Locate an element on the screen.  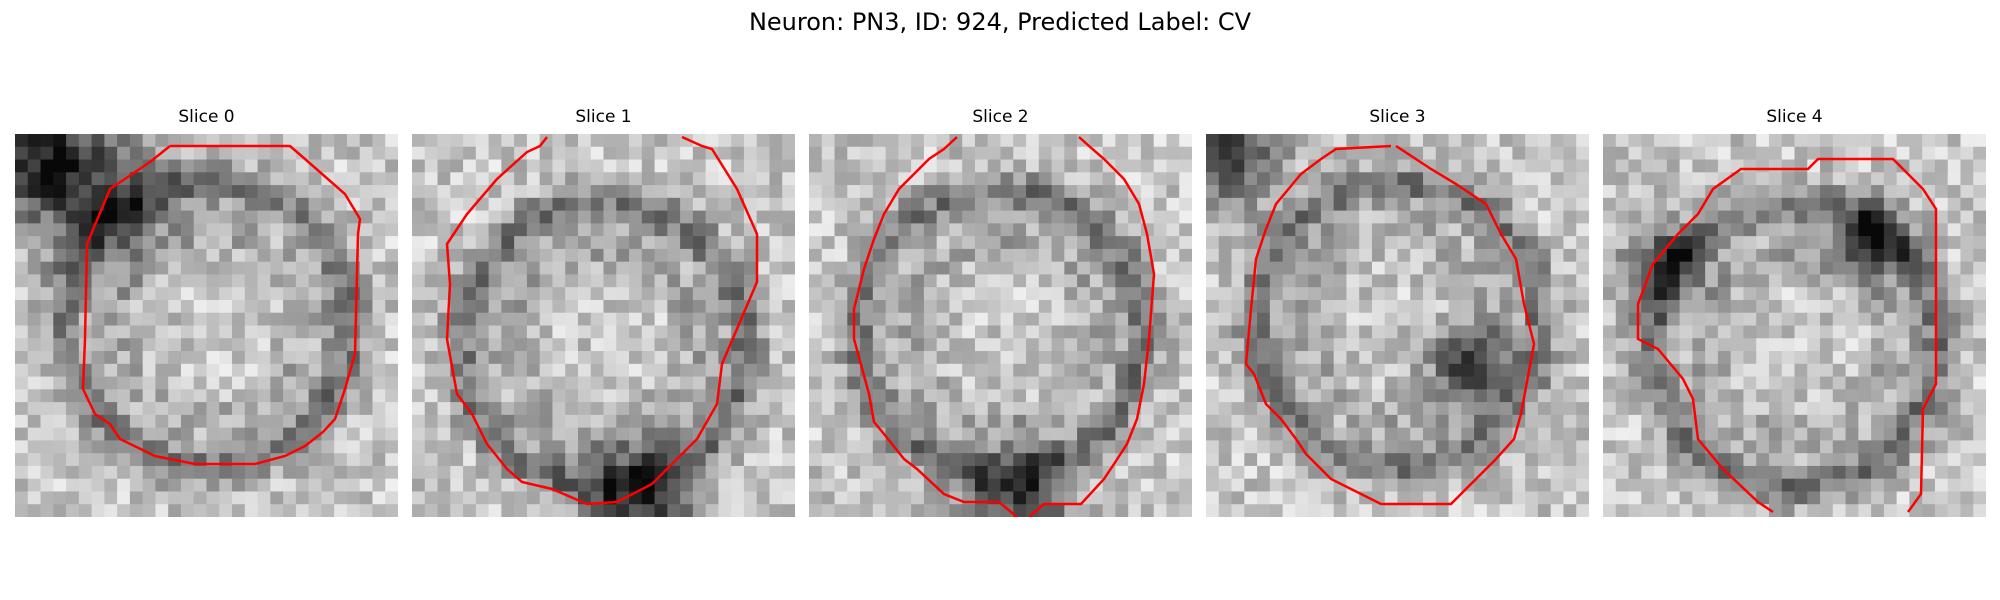
slice-panel-0: Slice 0 is located at coordinates (206, 312).